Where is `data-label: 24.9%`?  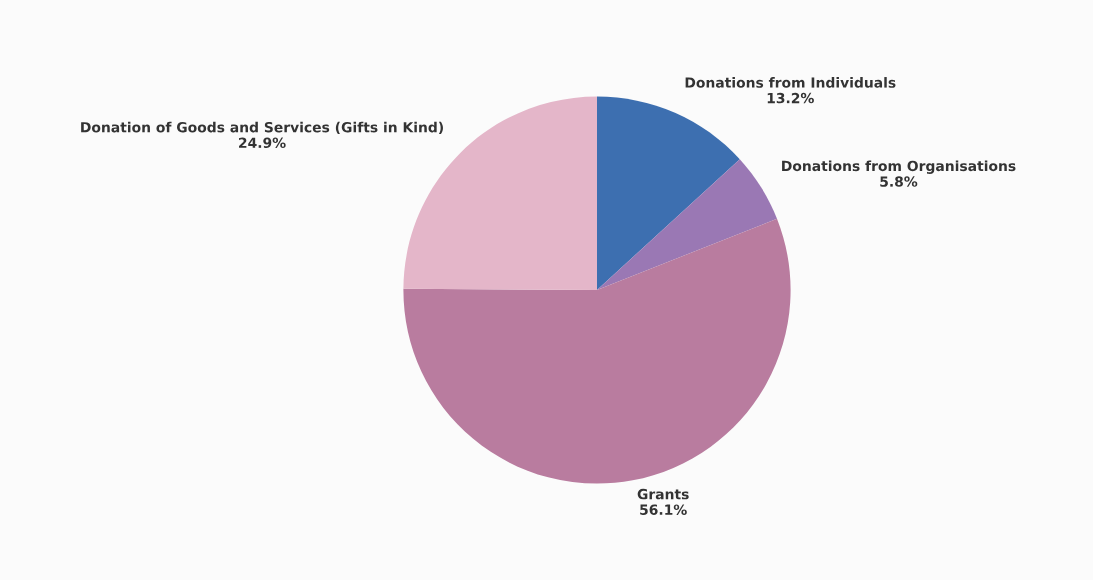
data-label: 24.9% is located at coordinates (262, 142).